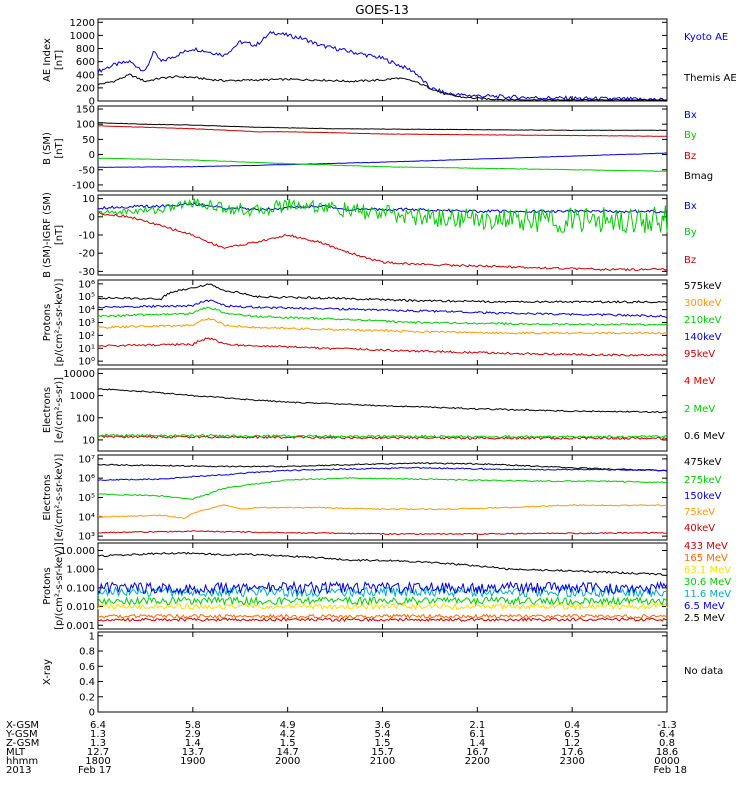 This screenshot has width=750, height=800. Describe the element at coordinates (59, 410) in the screenshot. I see `y-axis-units: [e/(cm²-s-sr)]` at that location.